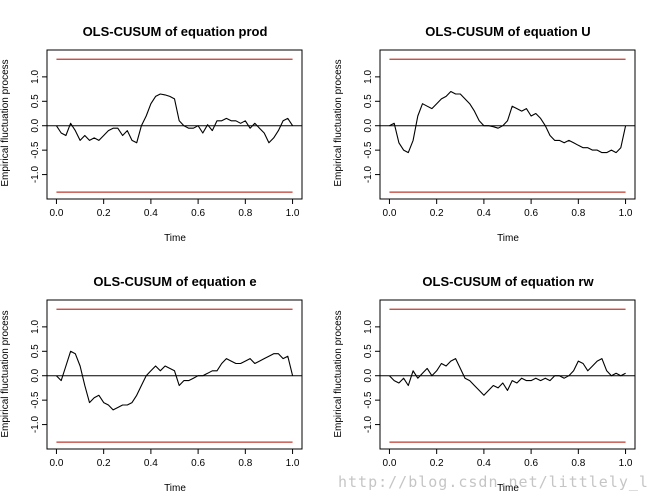 Image resolution: width=650 pixels, height=501 pixels. Describe the element at coordinates (494, 482) in the screenshot. I see `watermark: http://blog.csdn.net/littlely_ll` at that location.